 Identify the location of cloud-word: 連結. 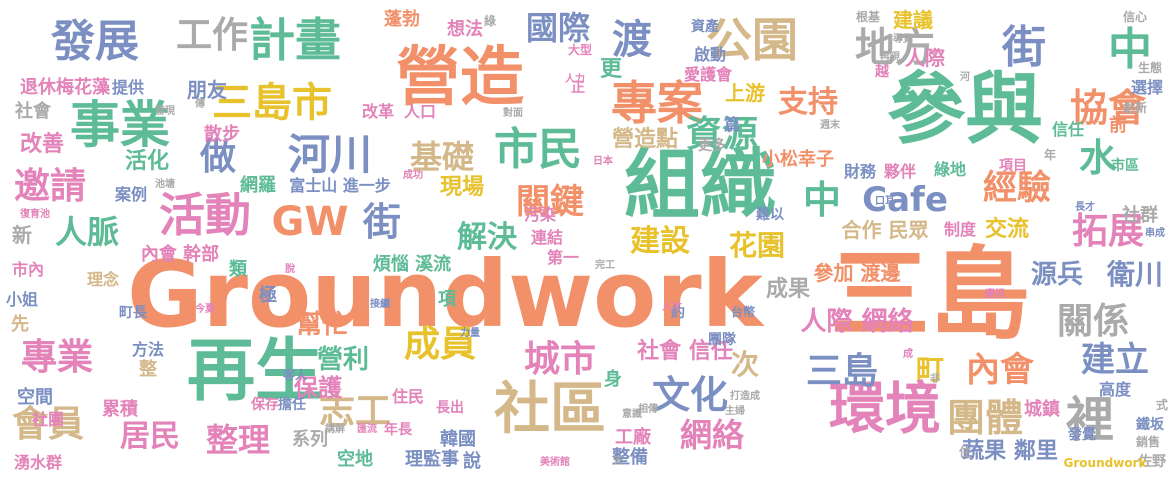
(547, 237).